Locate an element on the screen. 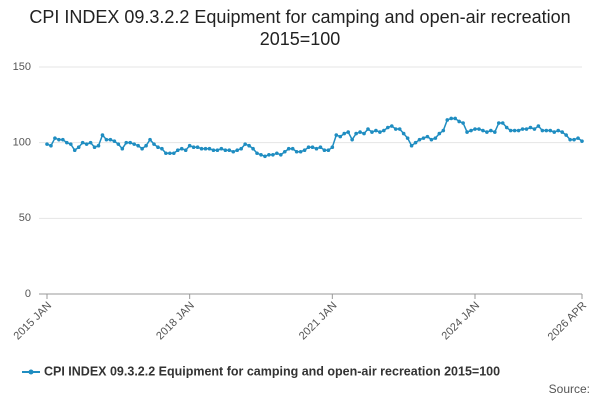  x-tick-label: 2015 JAN is located at coordinates (33, 321).